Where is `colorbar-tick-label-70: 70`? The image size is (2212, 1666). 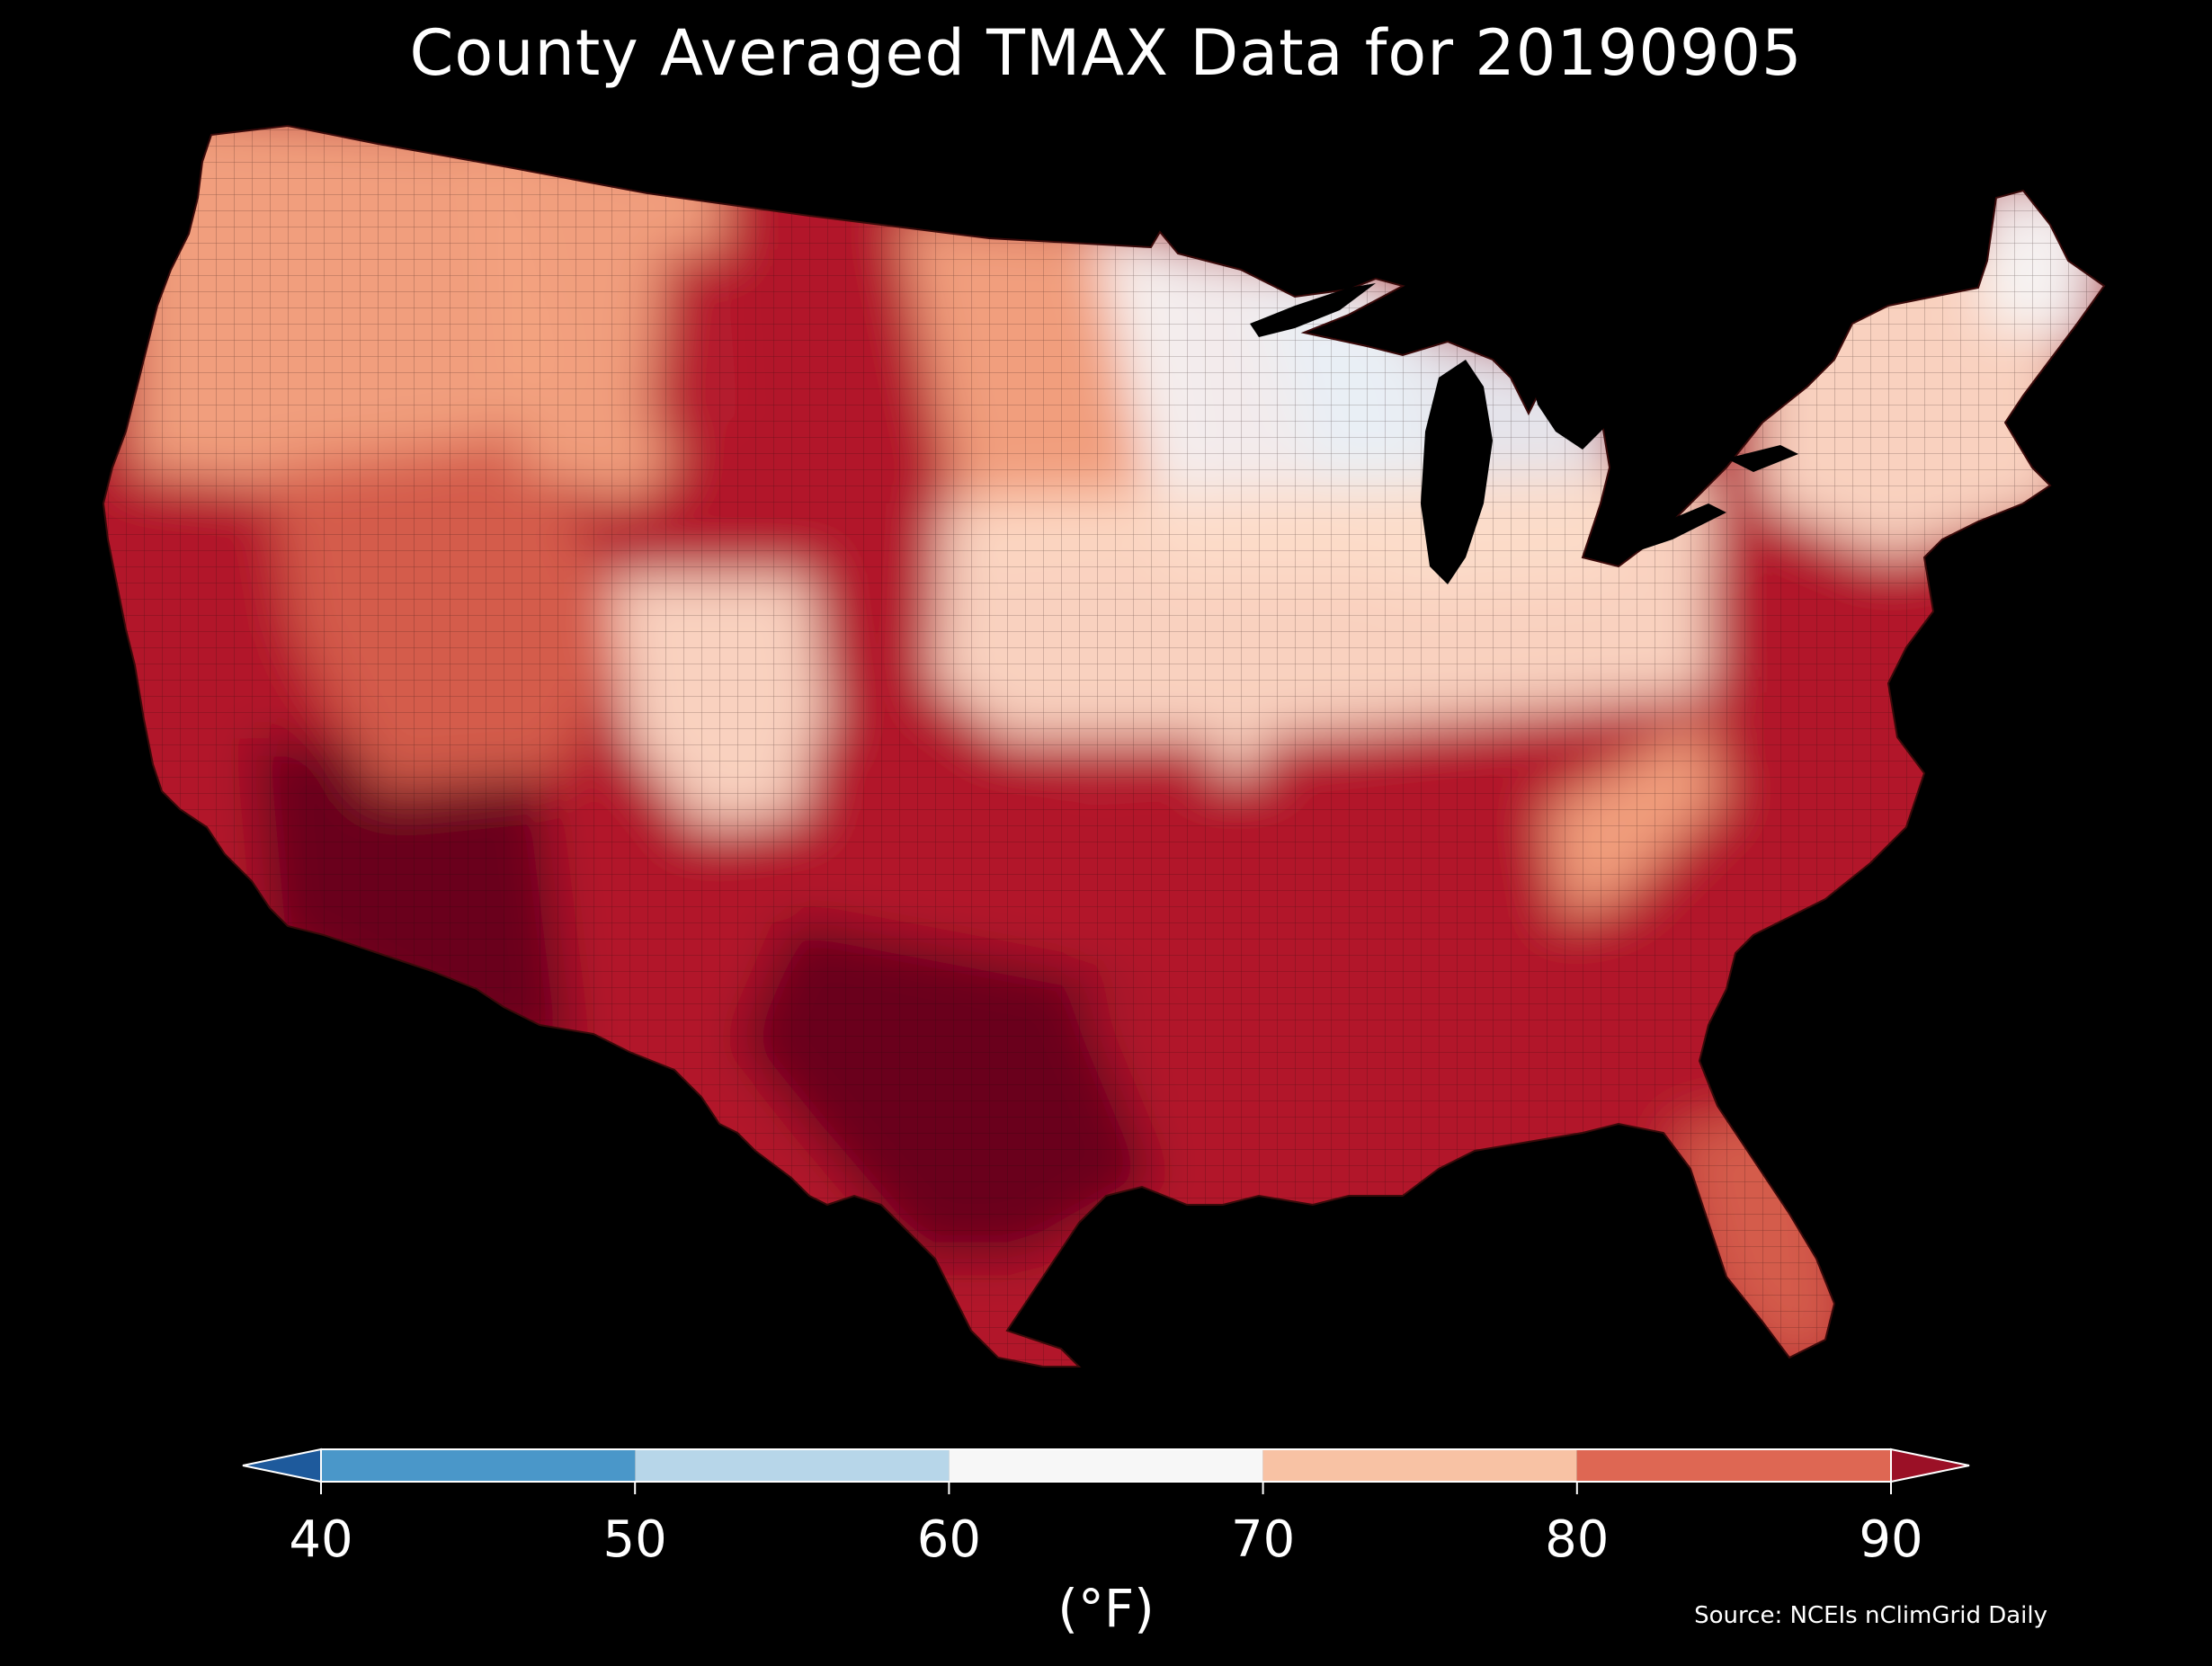 colorbar-tick-label-70: 70 is located at coordinates (1263, 1540).